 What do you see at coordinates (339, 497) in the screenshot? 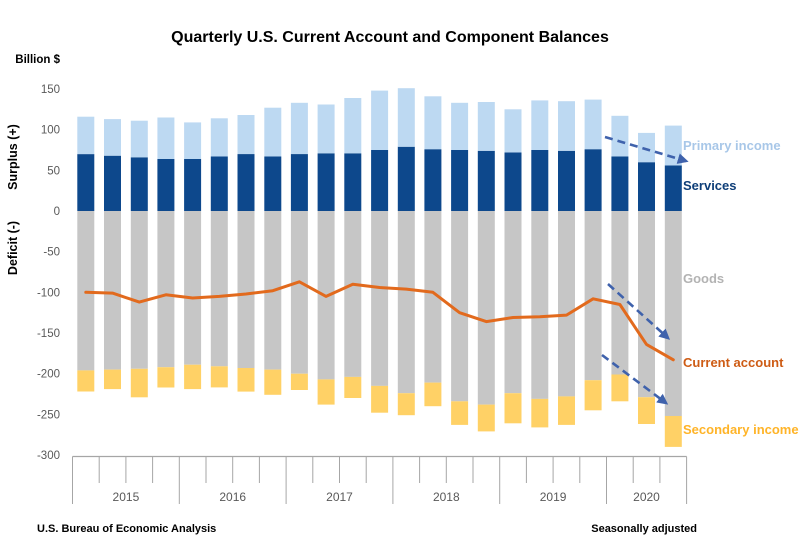
I see `year-label-2017: 2017` at bounding box center [339, 497].